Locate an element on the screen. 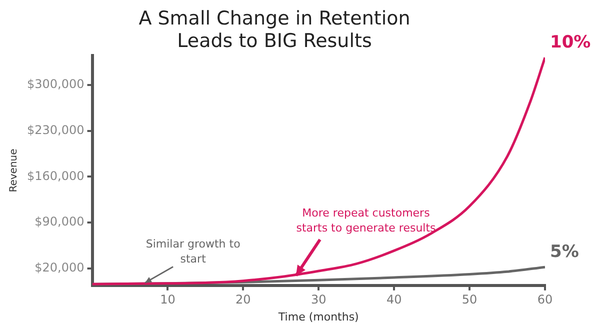 The width and height of the screenshot is (600, 328). chart-title: A Small Change in Retention Leads to BIG Results is located at coordinates (274, 29).